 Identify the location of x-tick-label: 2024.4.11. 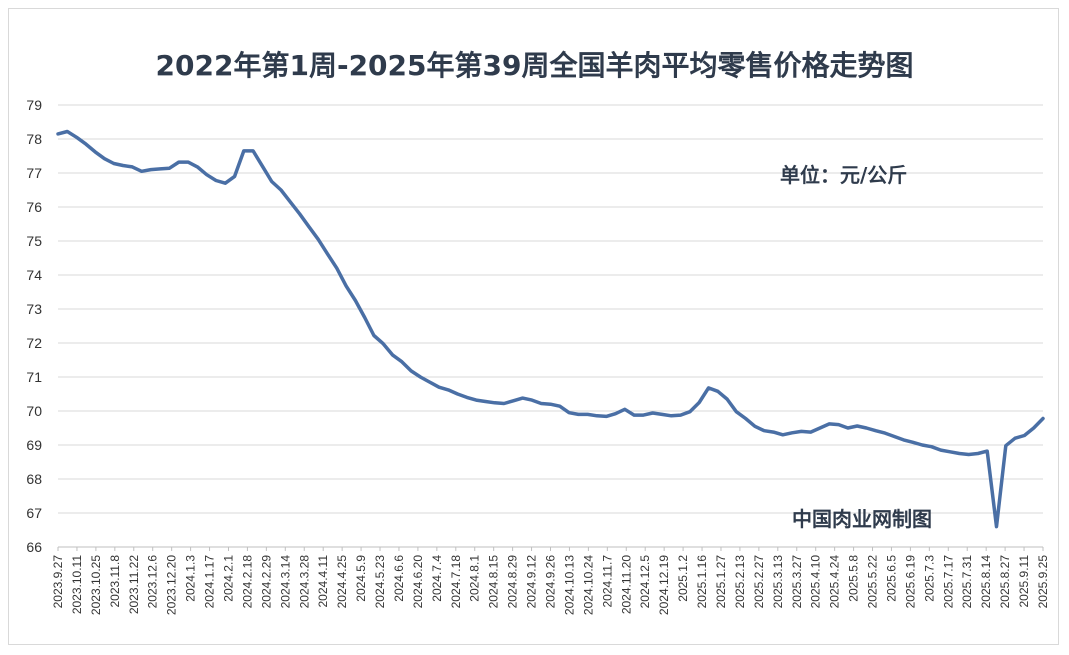
(323, 581).